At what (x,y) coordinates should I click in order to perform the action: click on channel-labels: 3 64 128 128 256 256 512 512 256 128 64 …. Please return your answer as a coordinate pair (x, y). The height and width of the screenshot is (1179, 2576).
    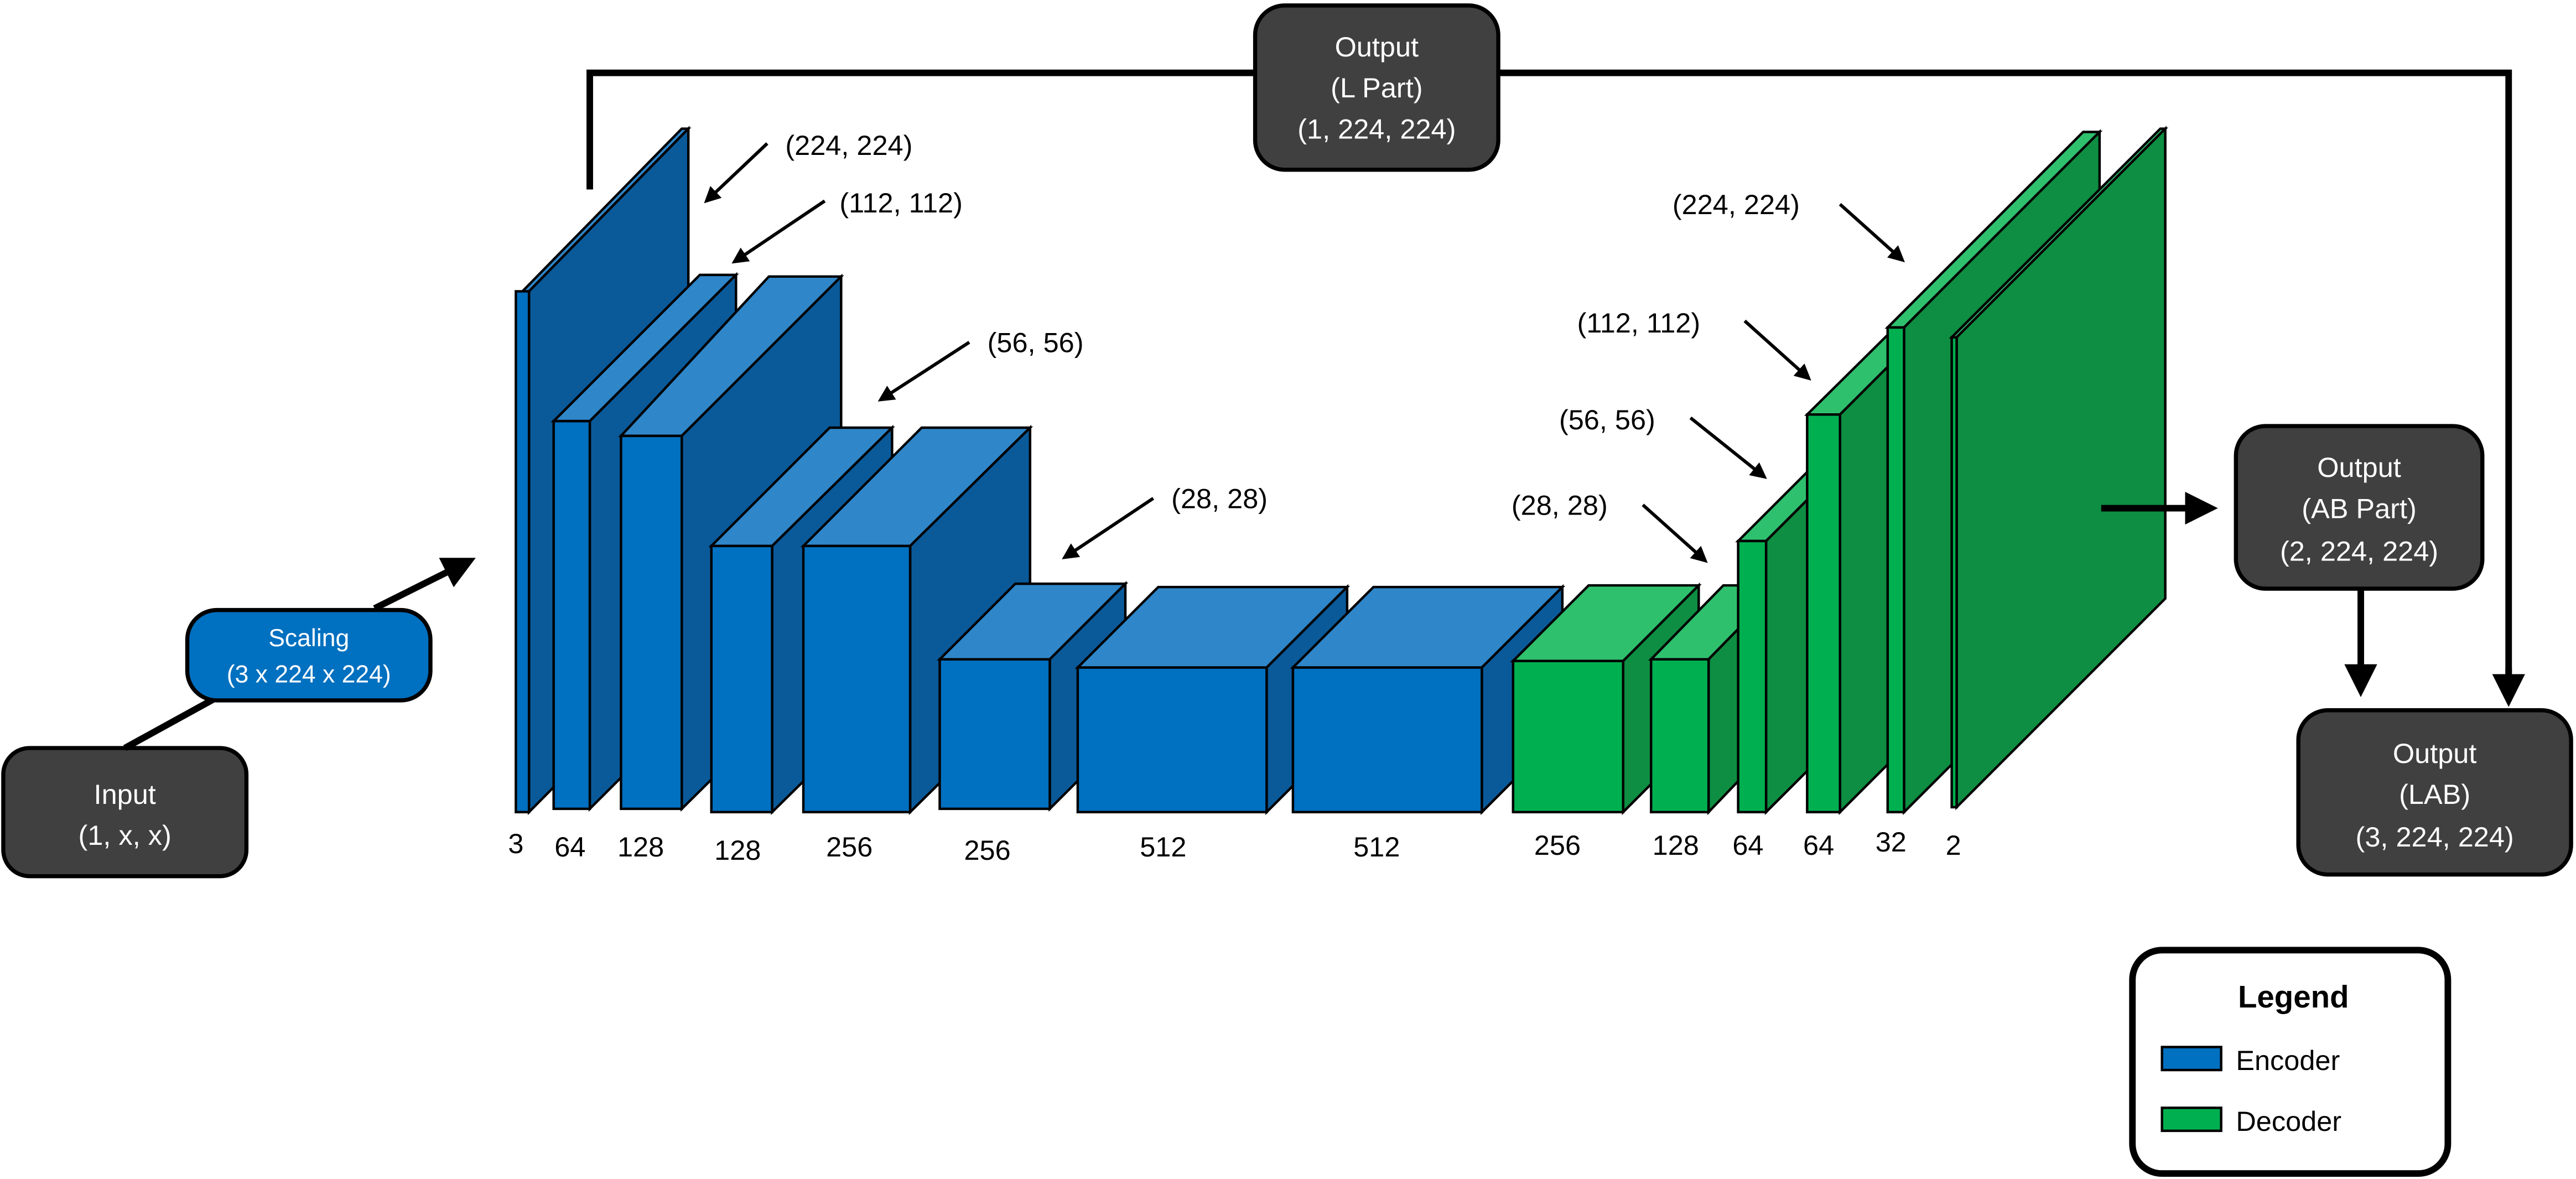
    Looking at the image, I should click on (1234, 846).